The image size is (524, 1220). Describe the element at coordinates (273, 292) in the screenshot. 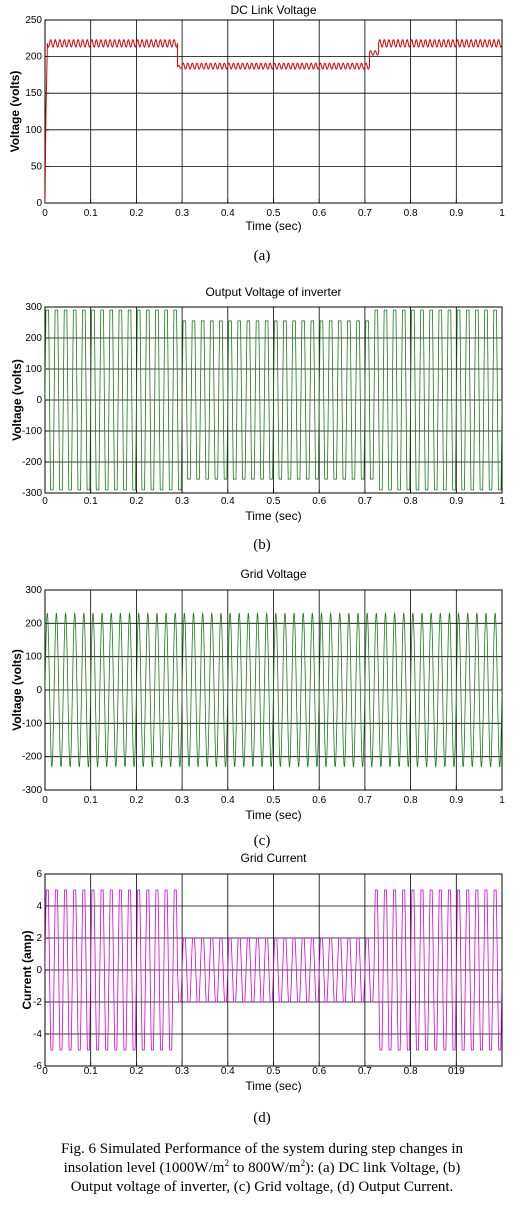

I see `chart-title: Output Voltage of inverter` at that location.